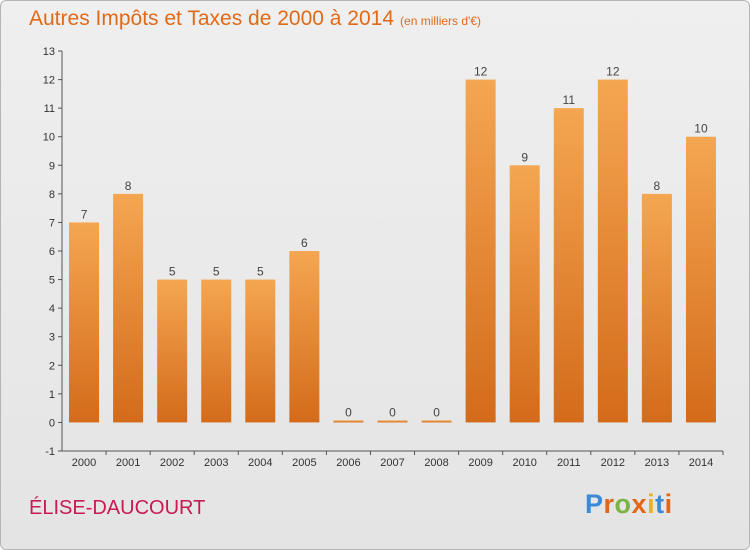 This screenshot has height=550, width=750. I want to click on y-tick-label: 11, so click(49, 109).